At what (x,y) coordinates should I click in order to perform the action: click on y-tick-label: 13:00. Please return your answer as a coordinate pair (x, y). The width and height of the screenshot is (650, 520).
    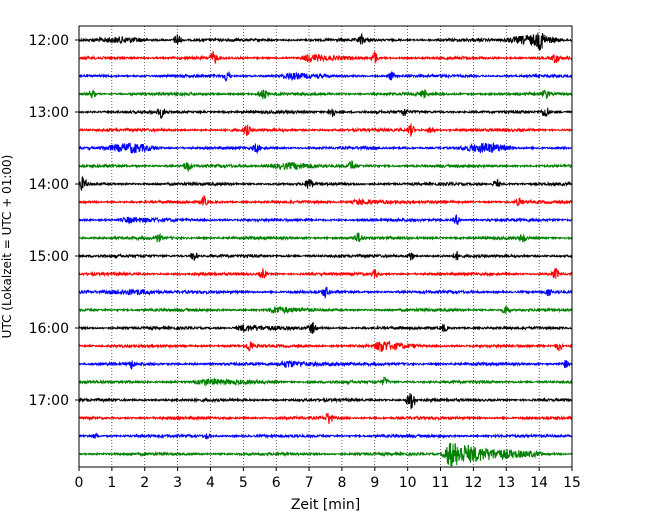
    Looking at the image, I should click on (49, 113).